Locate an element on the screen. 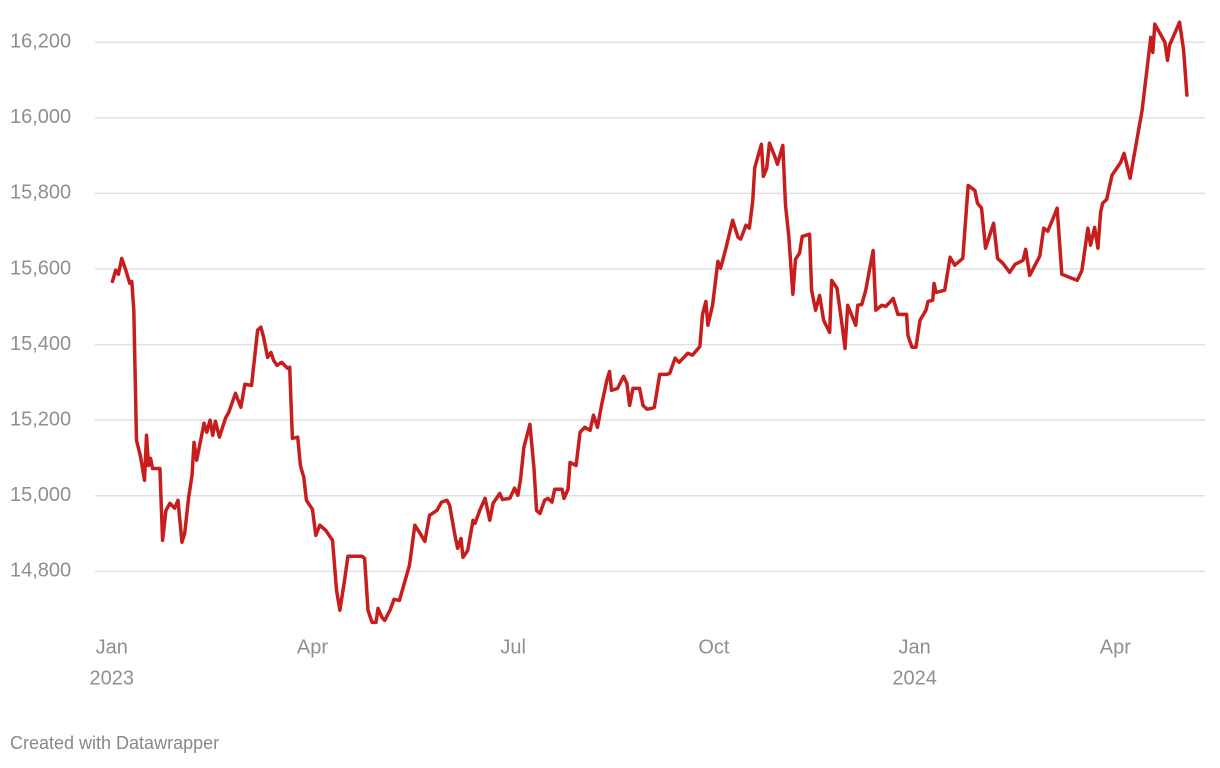 Image resolution: width=1220 pixels, height=768 pixels. y-tick-label: 16,000 is located at coordinates (40, 117).